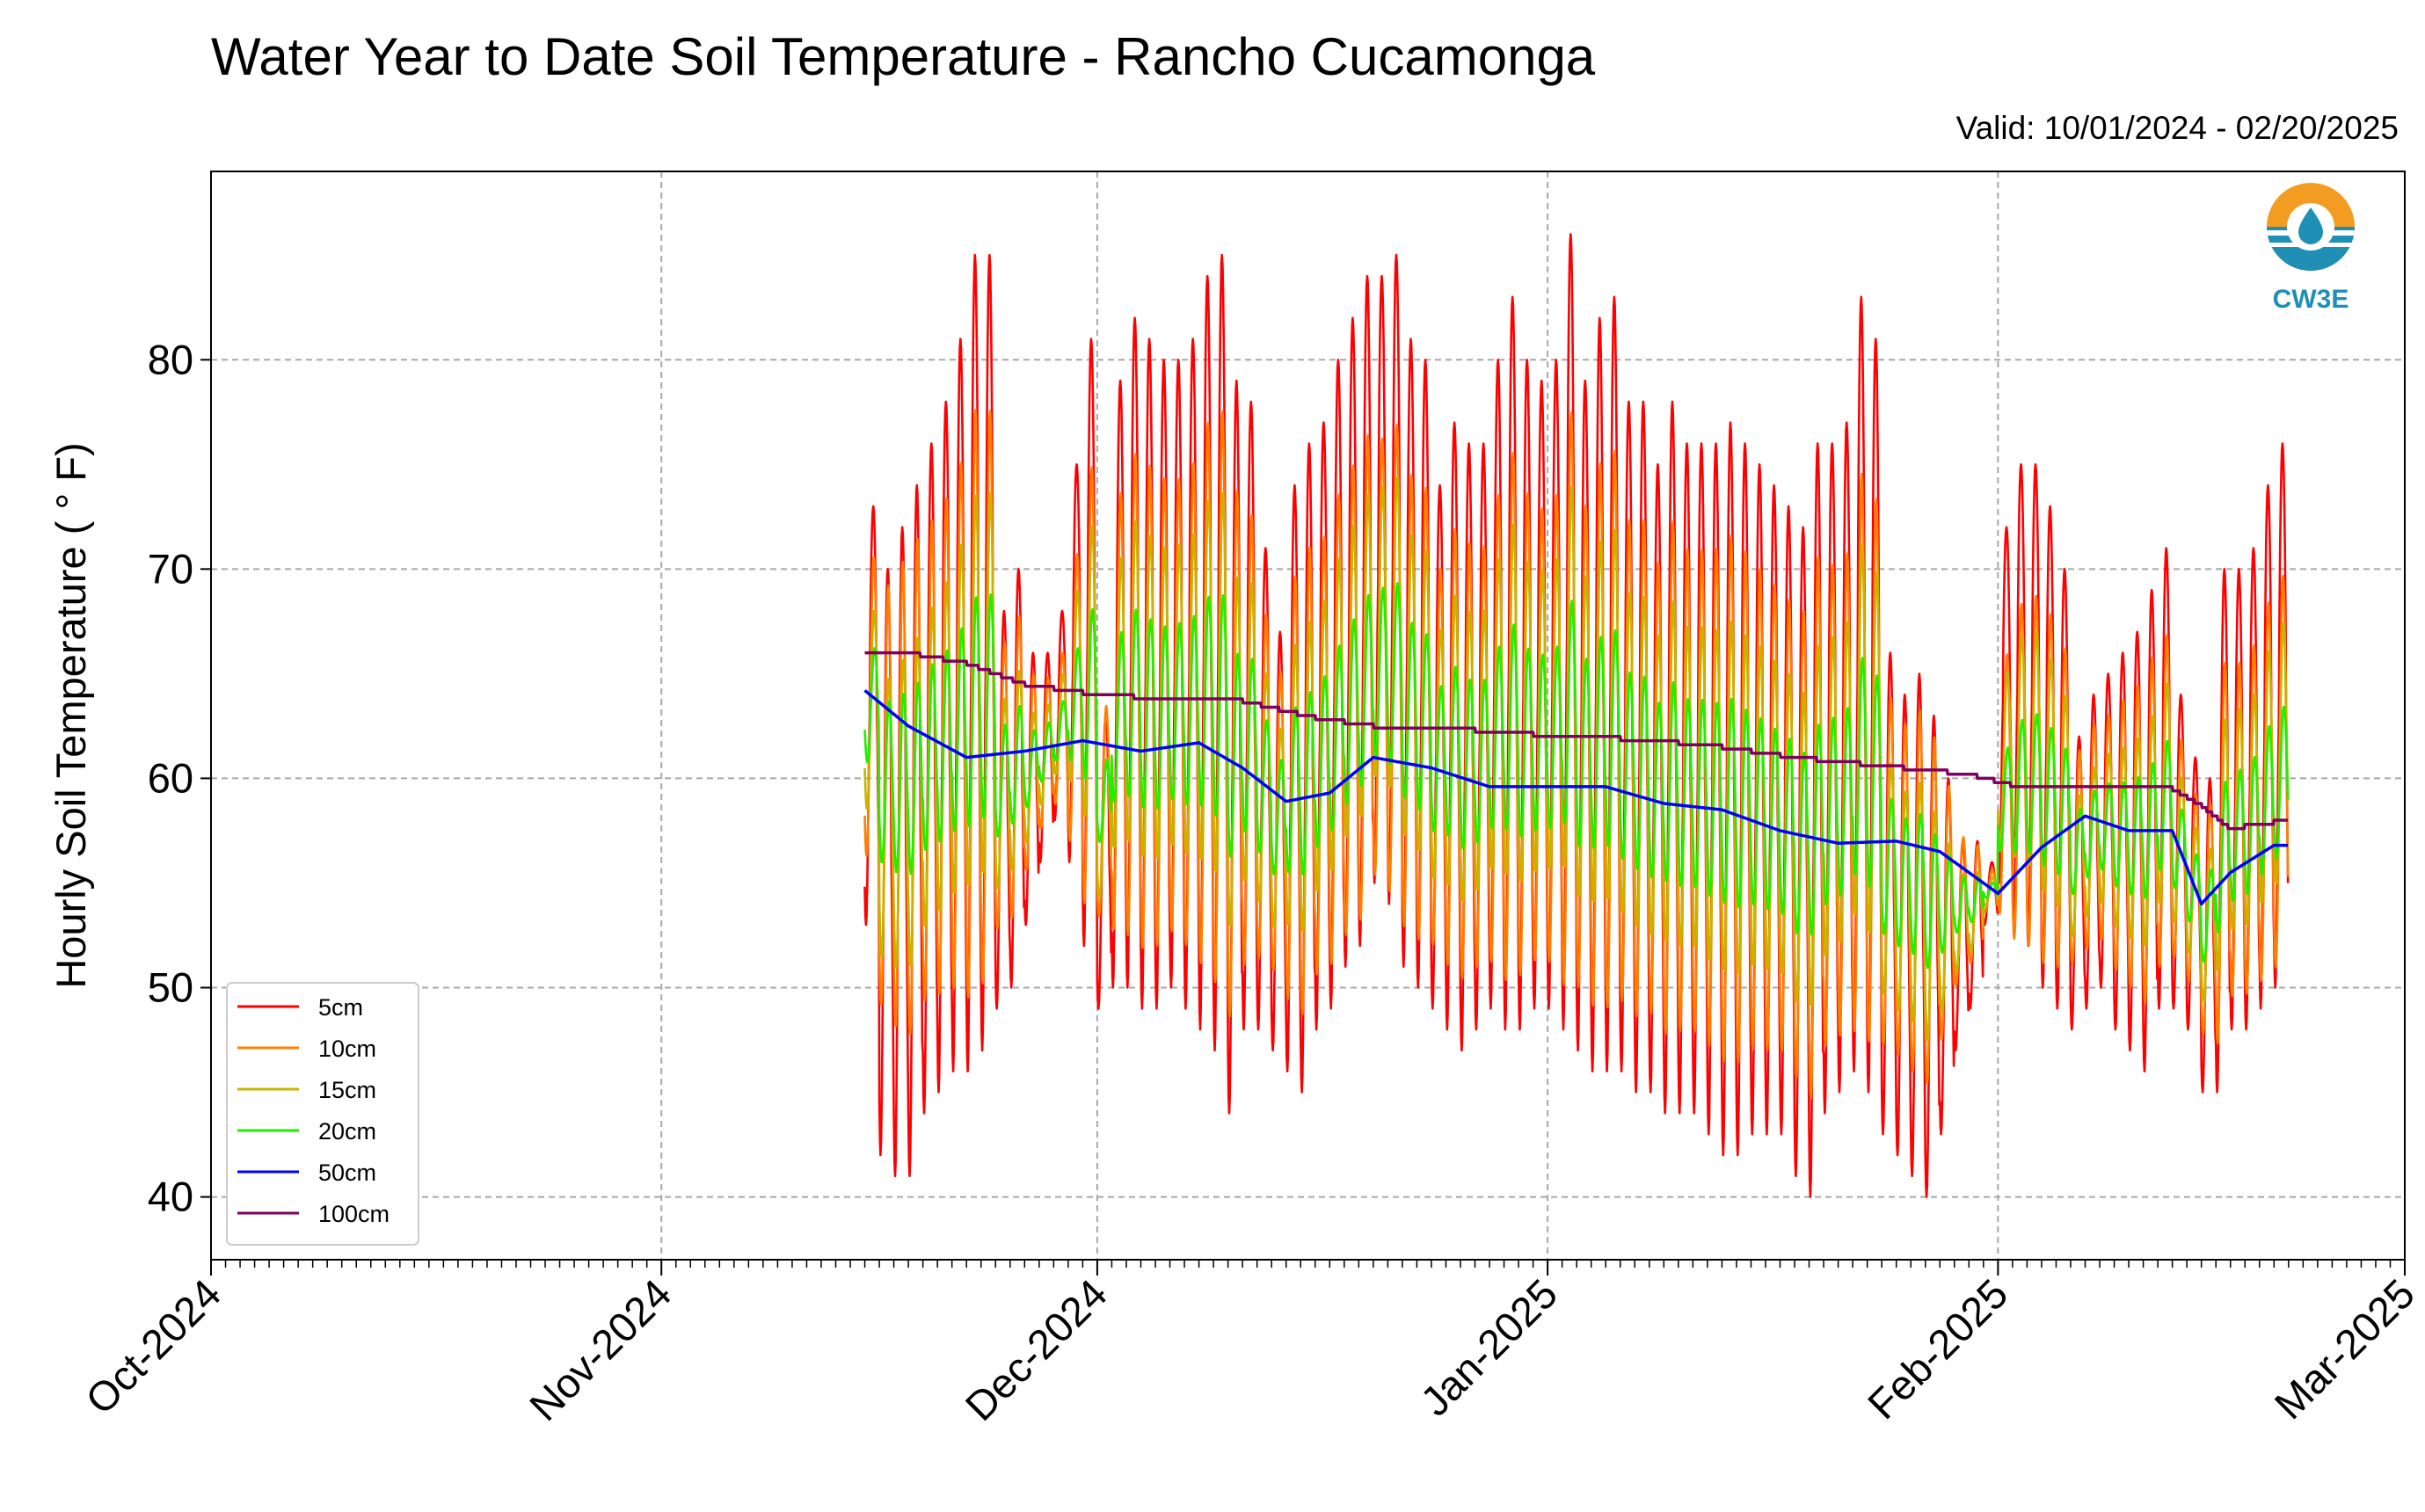 This screenshot has width=2425, height=1512. Describe the element at coordinates (1488, 1347) in the screenshot. I see `x-tick-label: Jan-2025` at that location.